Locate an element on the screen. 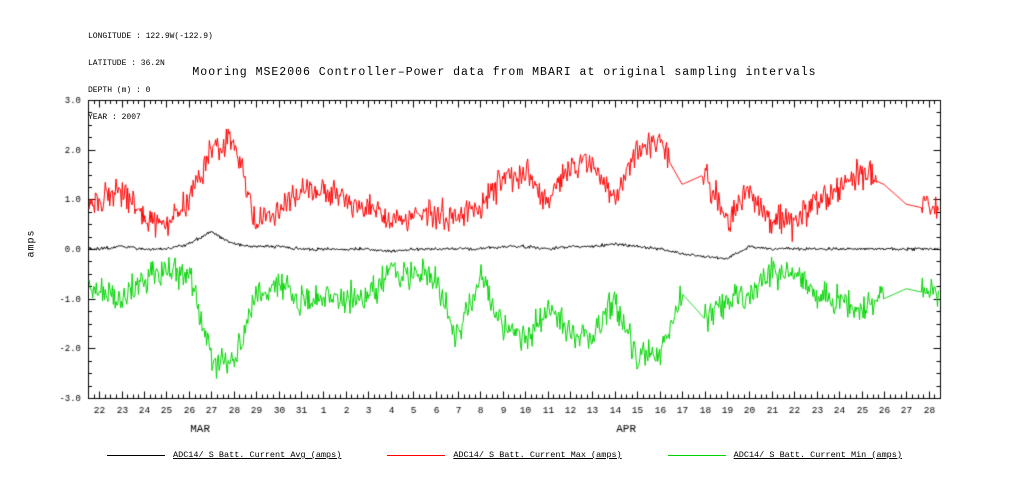  legend-line-max-icon is located at coordinates (416, 455).